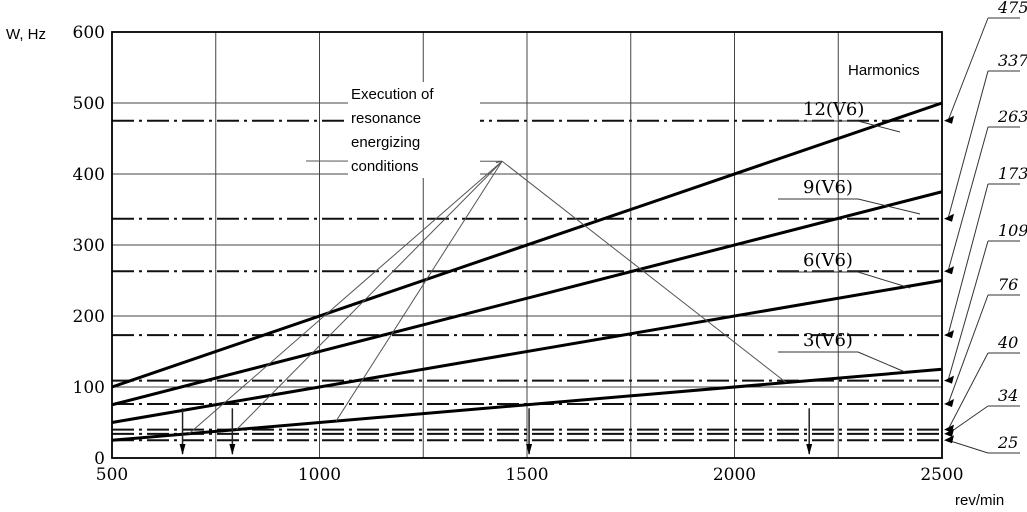 This screenshot has width=1027, height=512. Describe the element at coordinates (1012, 230) in the screenshot. I see `frequency-label: 109` at that location.